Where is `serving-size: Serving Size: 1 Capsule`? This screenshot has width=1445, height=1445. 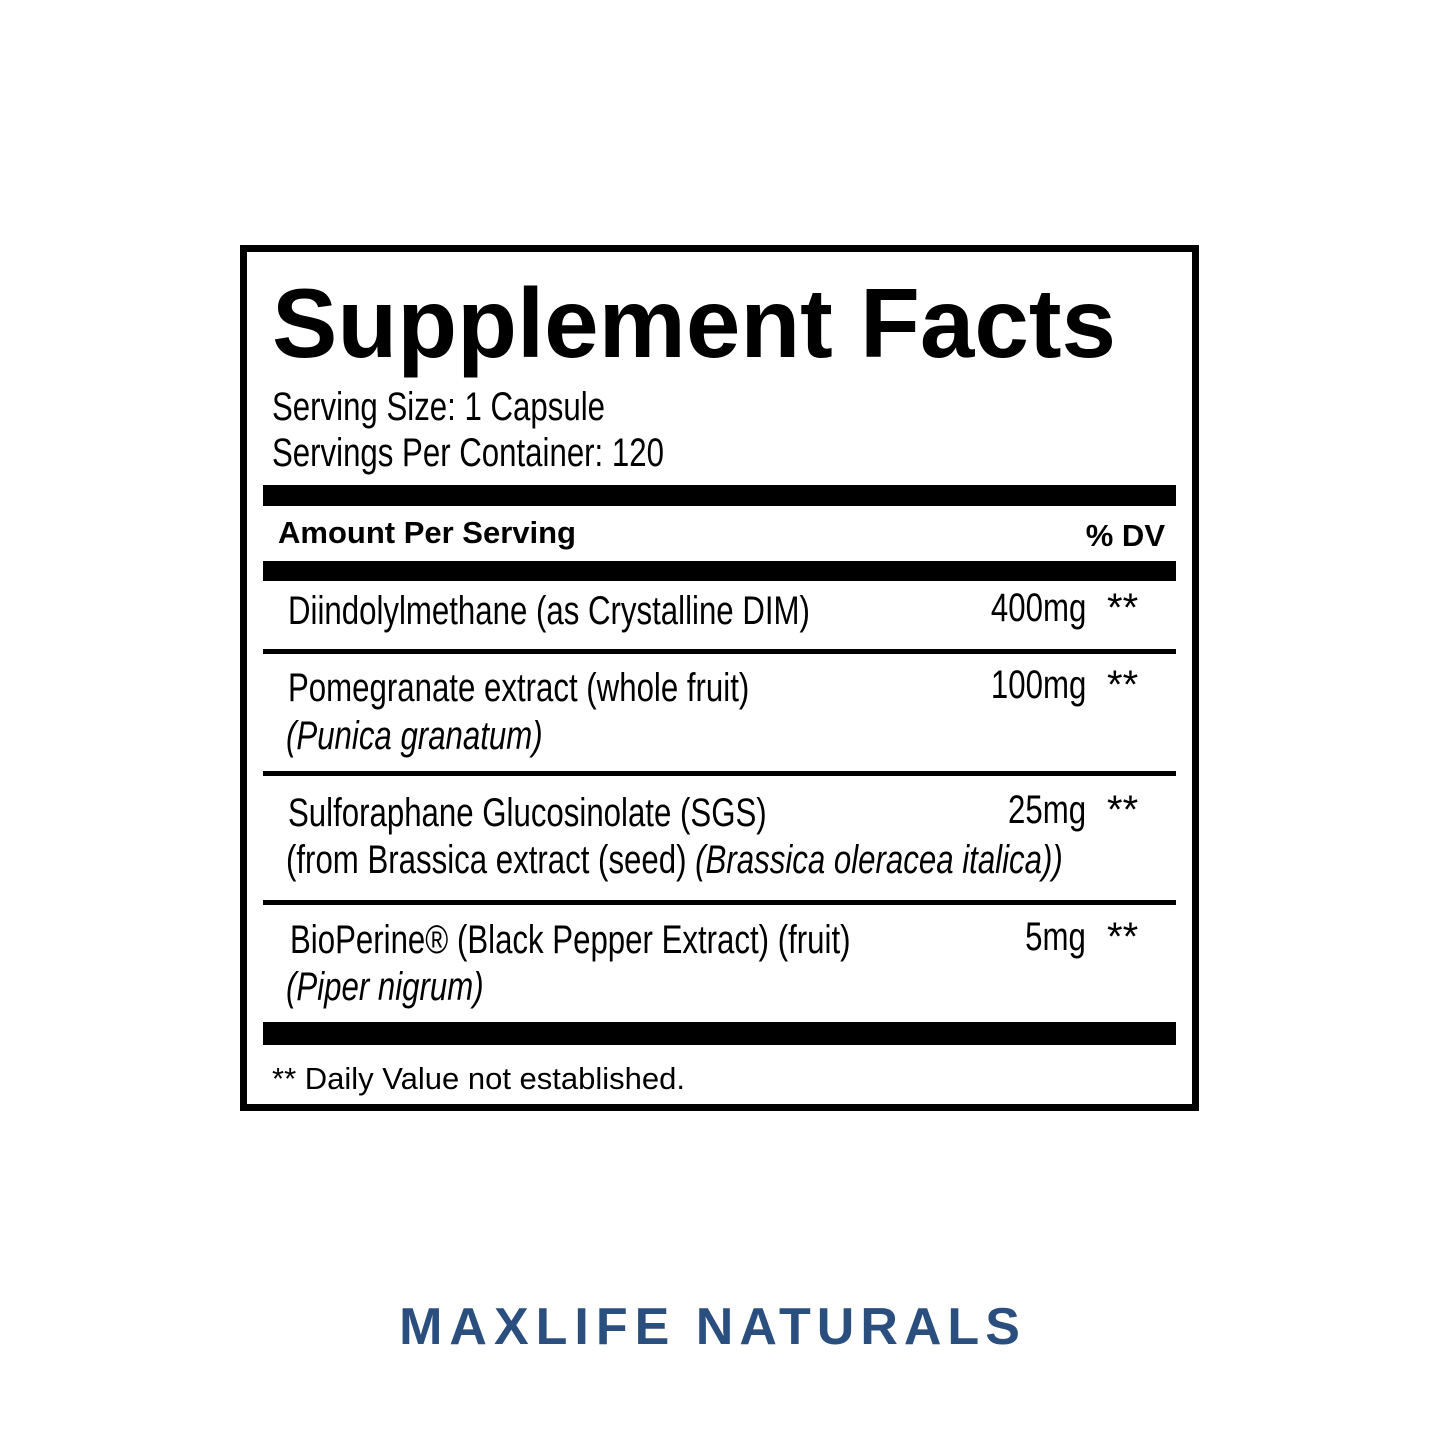
serving-size: Serving Size: 1 Capsule is located at coordinates (438, 407).